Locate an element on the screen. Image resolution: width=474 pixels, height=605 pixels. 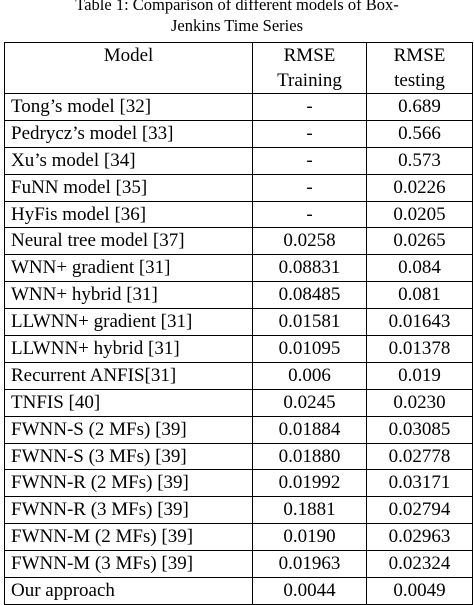
table-row: Our approach 0.0044 0.0049 is located at coordinates (238, 591).